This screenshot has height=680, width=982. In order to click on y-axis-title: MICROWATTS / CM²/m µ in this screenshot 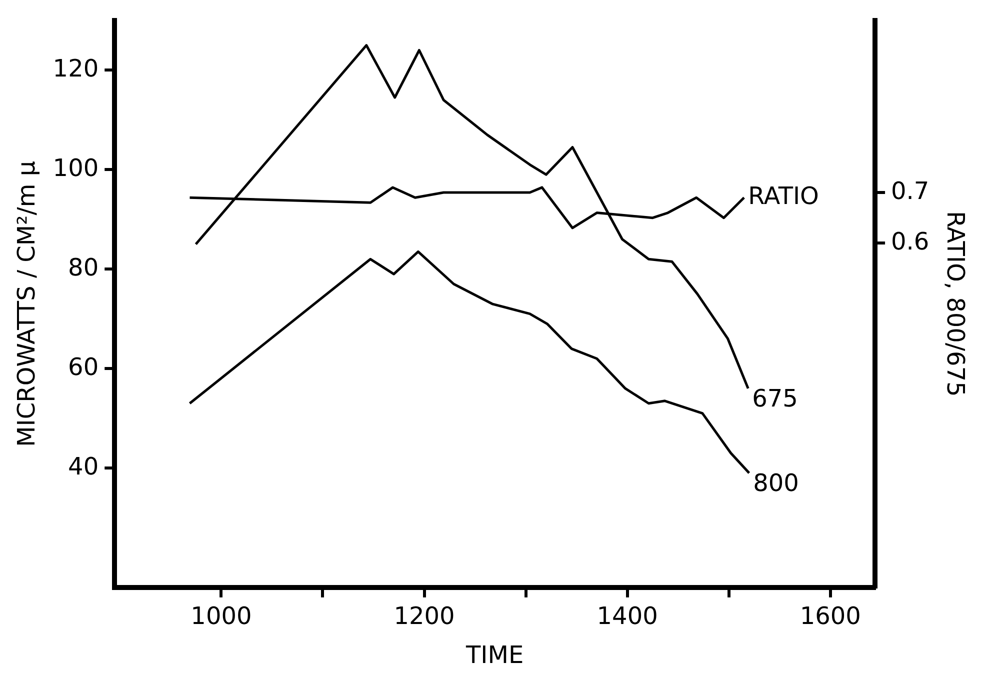, I will do `click(26, 303)`.